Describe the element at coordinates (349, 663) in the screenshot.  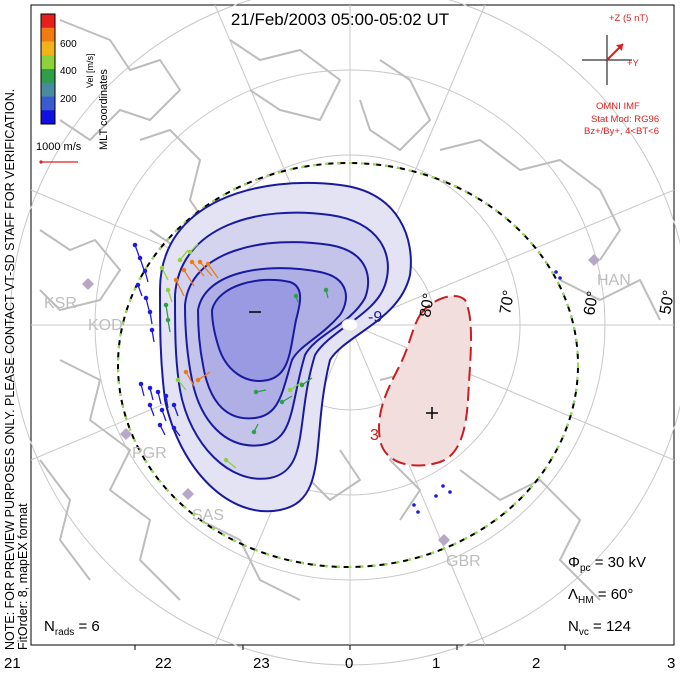
I see `mlt-label-0: 0` at that location.